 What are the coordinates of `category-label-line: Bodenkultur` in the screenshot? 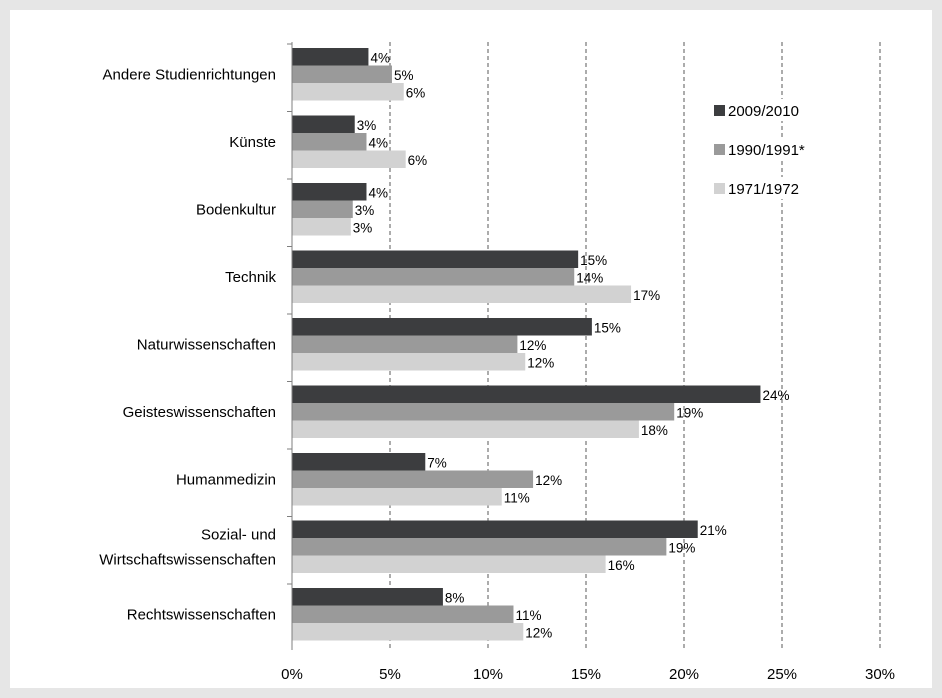 It's located at (236, 209).